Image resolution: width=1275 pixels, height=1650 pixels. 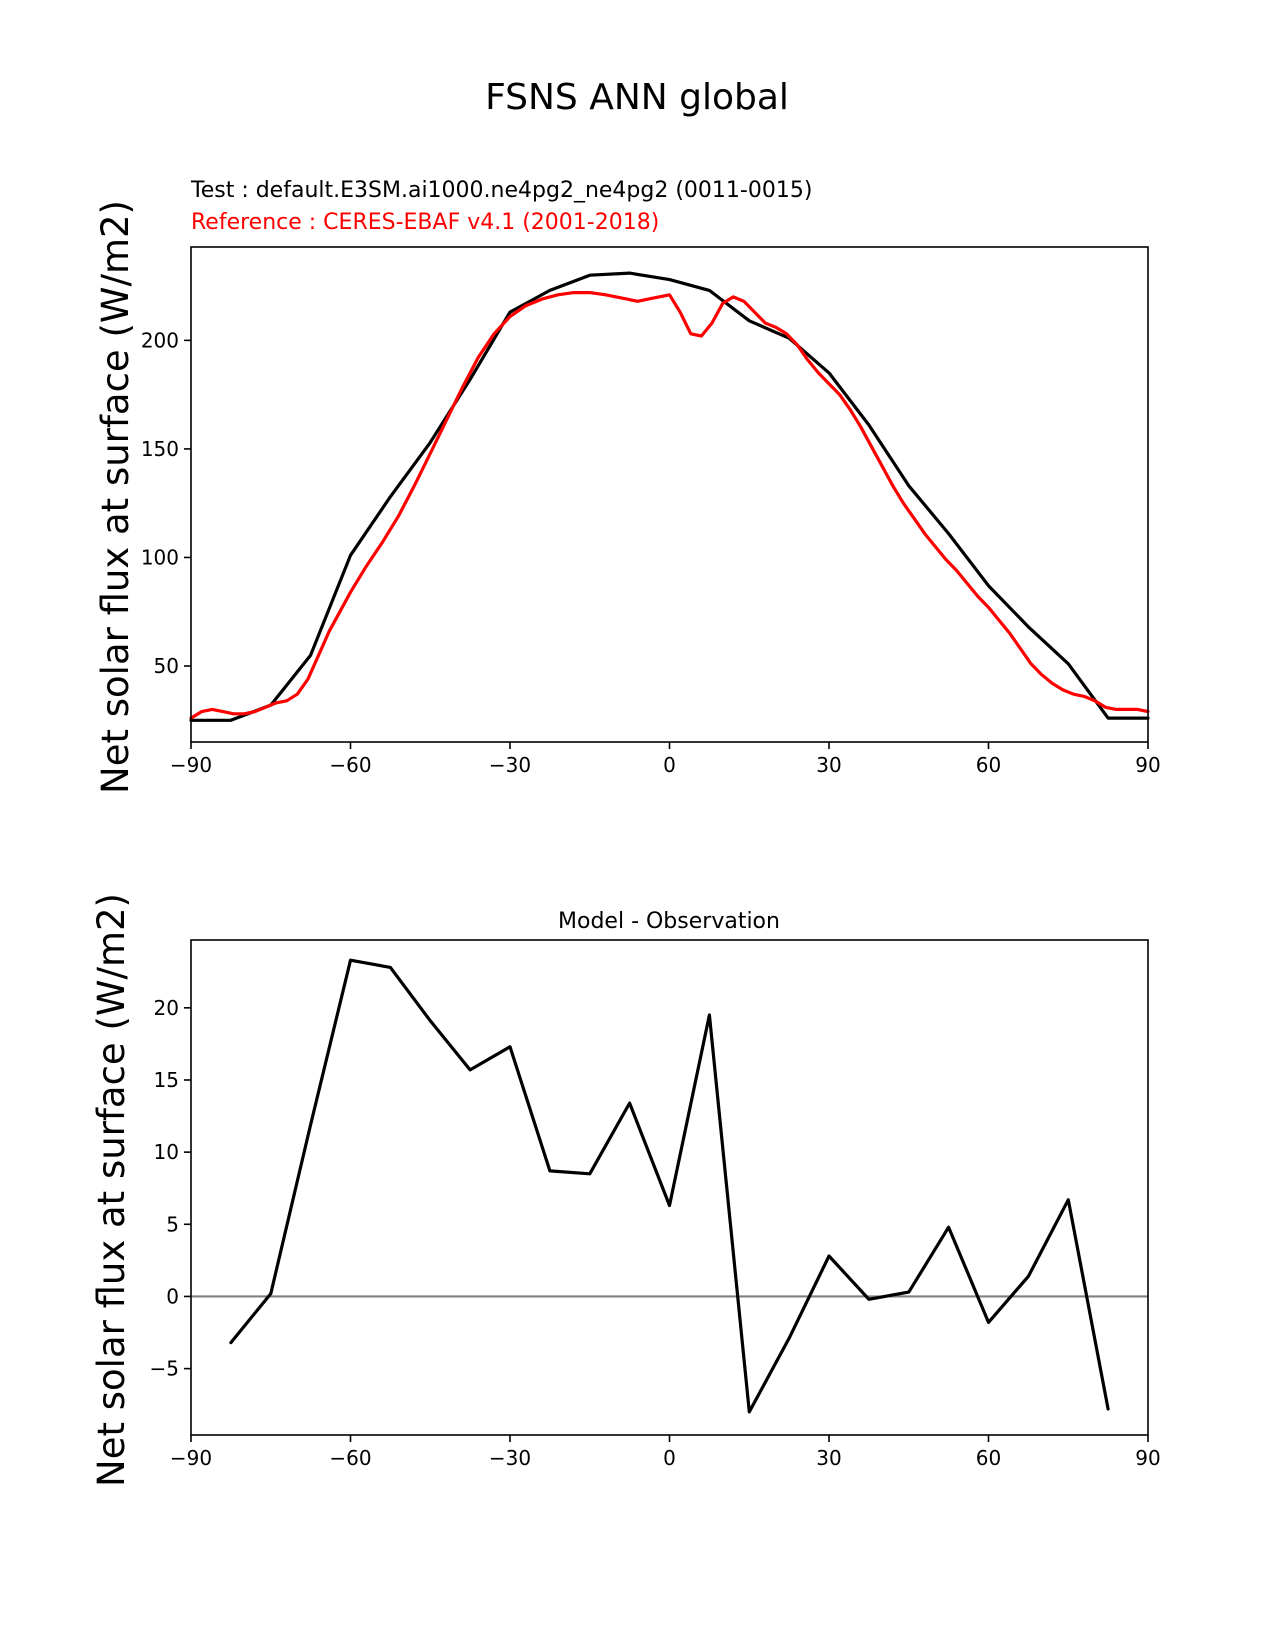 I want to click on bottom-x-tick-label: 0, so click(x=669, y=1458).